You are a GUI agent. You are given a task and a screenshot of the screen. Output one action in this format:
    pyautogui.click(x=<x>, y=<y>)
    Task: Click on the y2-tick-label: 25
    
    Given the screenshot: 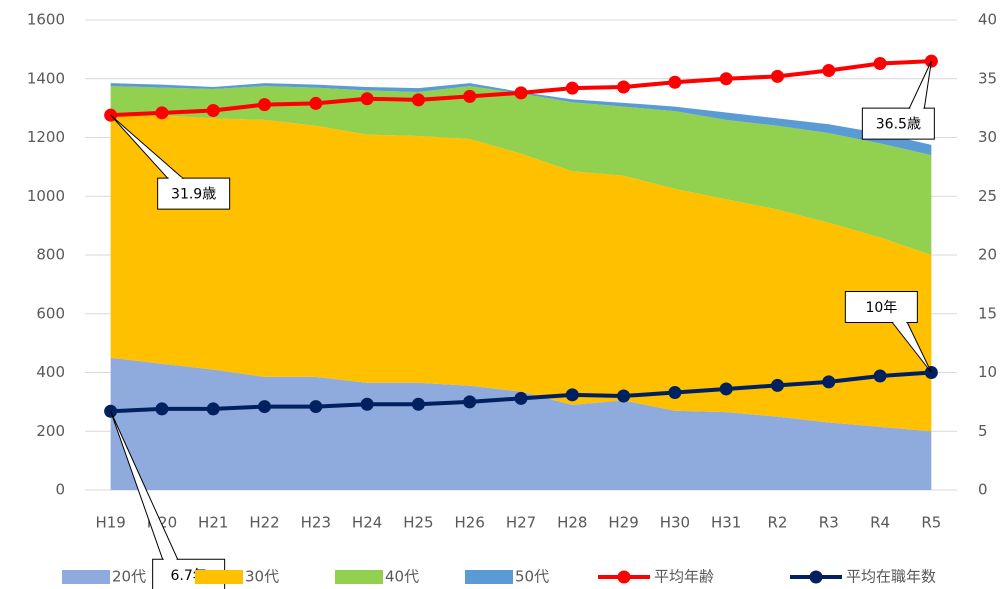 What is the action you would take?
    pyautogui.click(x=987, y=196)
    